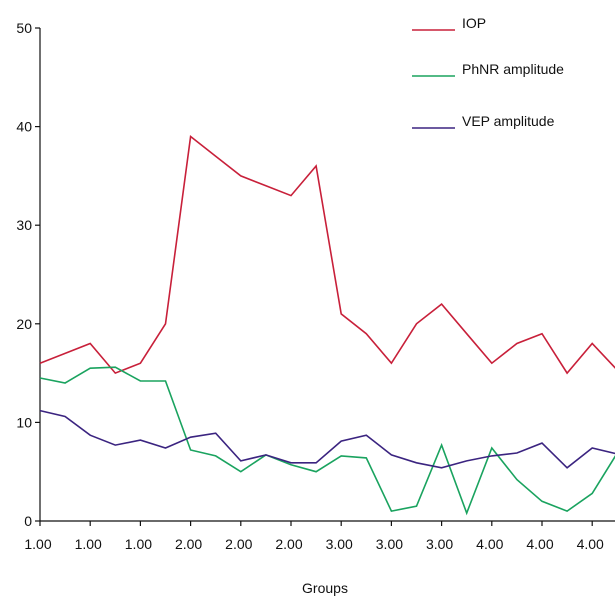 This screenshot has height=601, width=615. What do you see at coordinates (24, 324) in the screenshot?
I see `y-tick-label: 20` at bounding box center [24, 324].